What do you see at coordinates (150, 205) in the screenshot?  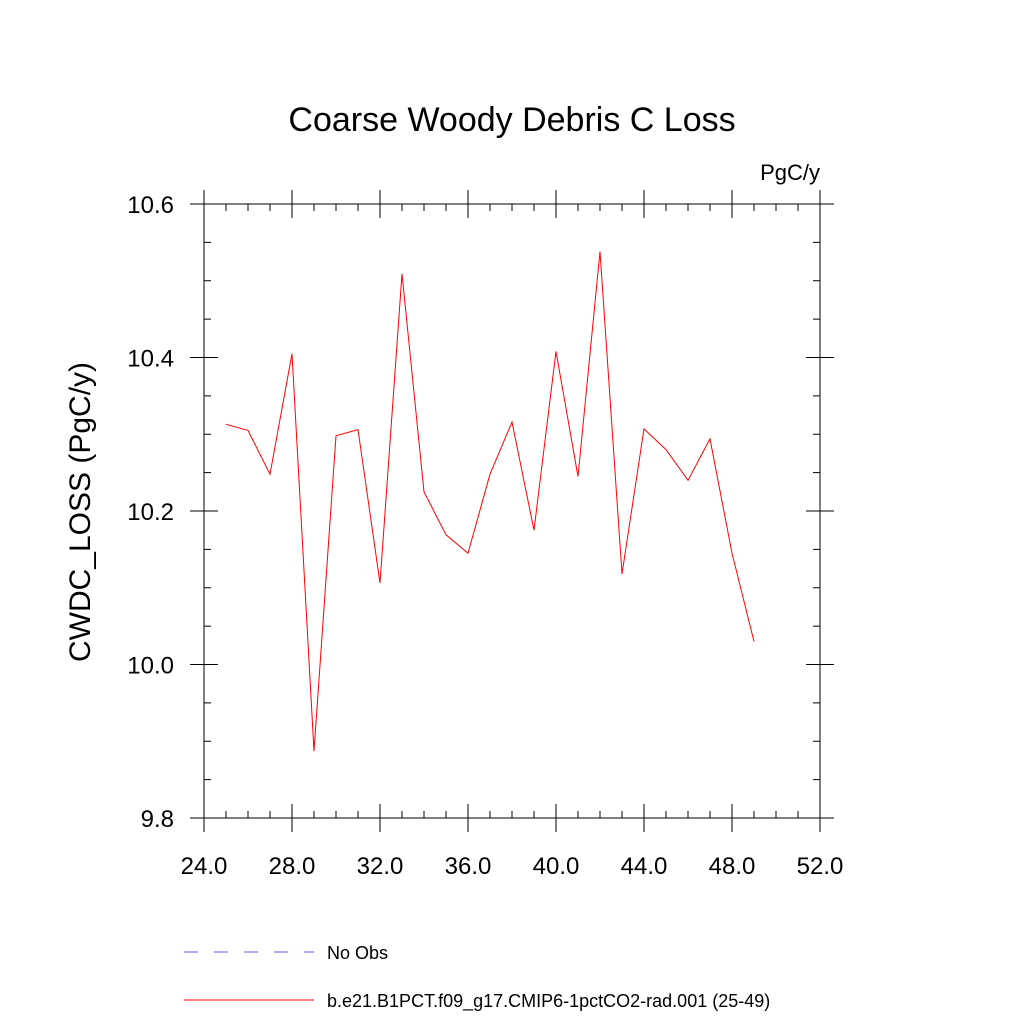 I see `y-tick-label: 10.6` at bounding box center [150, 205].